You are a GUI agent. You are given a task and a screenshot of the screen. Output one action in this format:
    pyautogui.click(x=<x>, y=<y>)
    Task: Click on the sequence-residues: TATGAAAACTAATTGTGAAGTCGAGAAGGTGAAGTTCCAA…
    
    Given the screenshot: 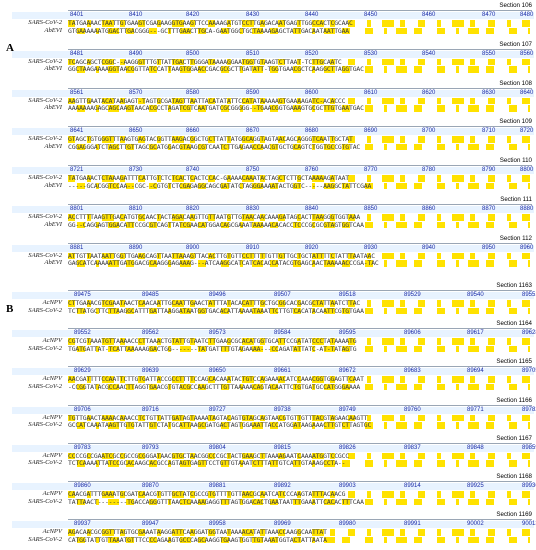 What is the action you would take?
    pyautogui.click(x=299, y=23)
    